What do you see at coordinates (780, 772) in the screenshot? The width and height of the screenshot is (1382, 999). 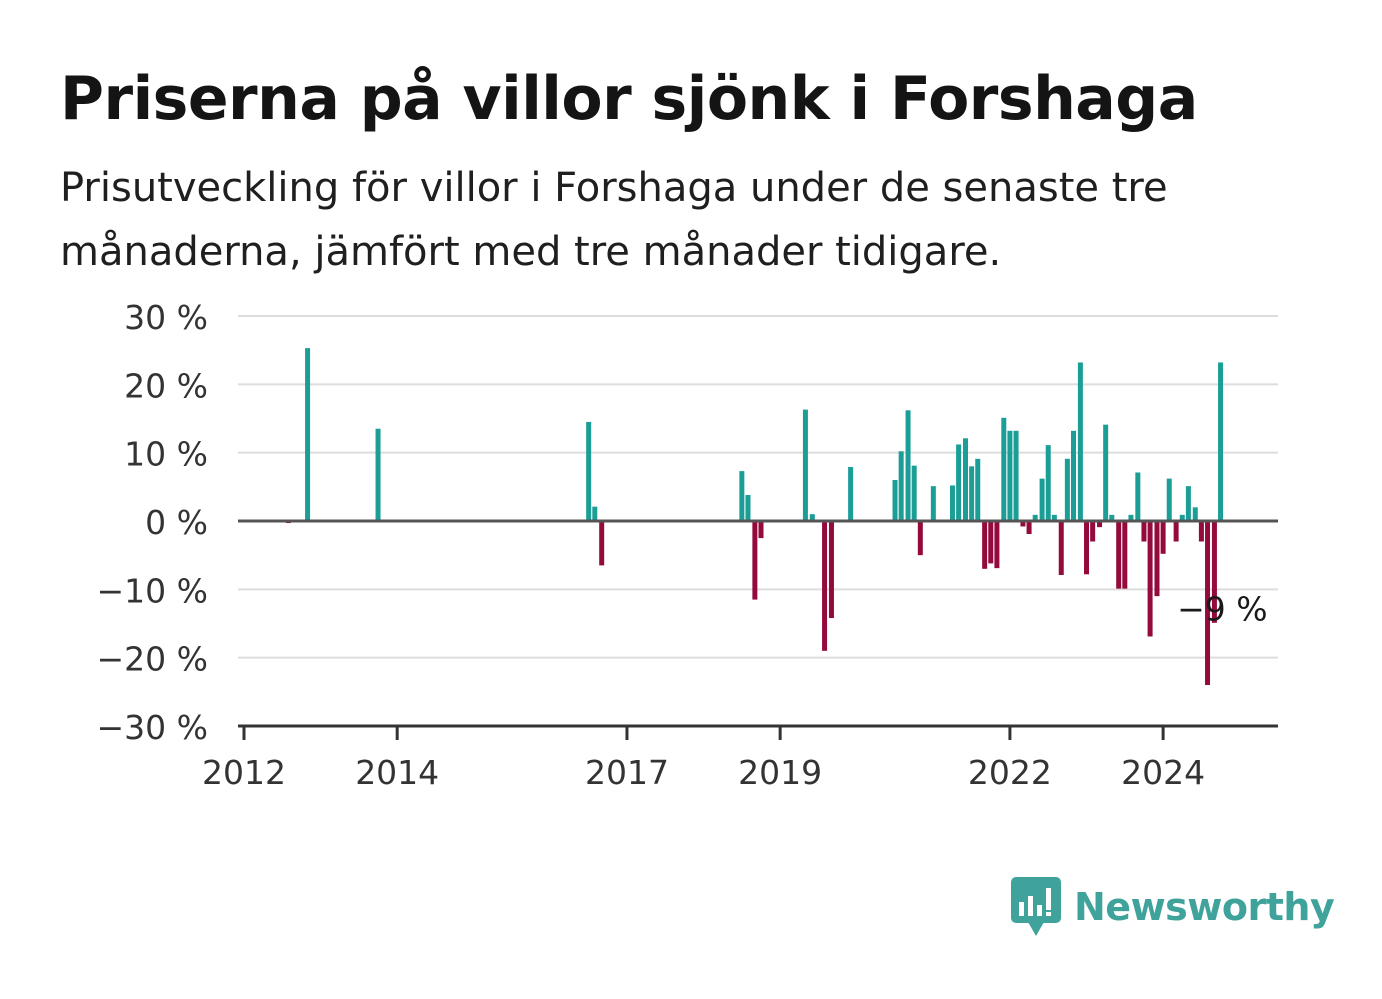 I see `x-tick-label: 2019` at bounding box center [780, 772].